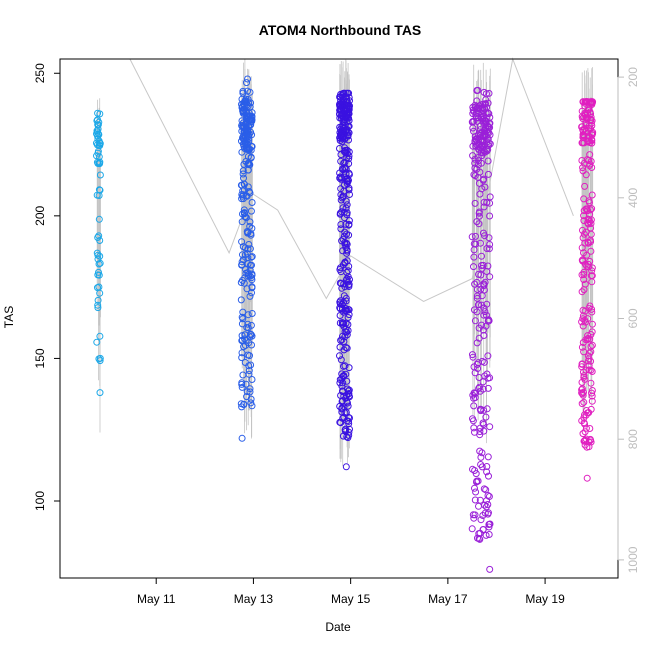 The width and height of the screenshot is (650, 650). Describe the element at coordinates (156, 599) in the screenshot. I see `x-tick-label: May 11` at that location.